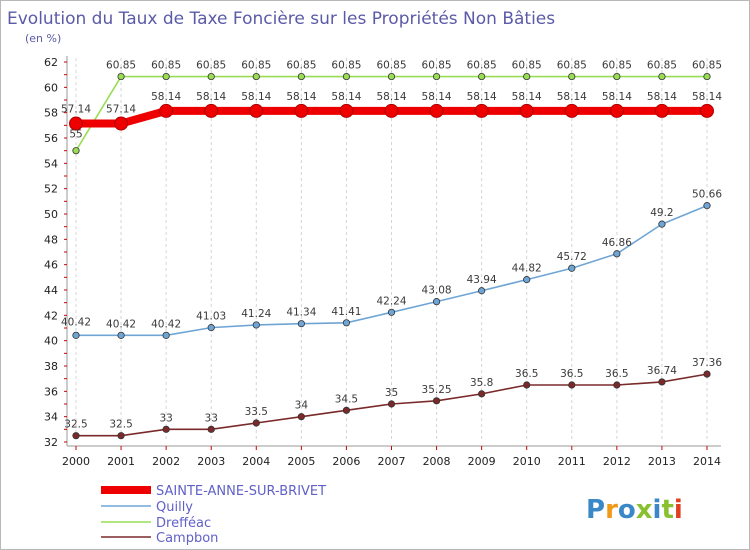 Image resolution: width=750 pixels, height=550 pixels. Describe the element at coordinates (51, 290) in the screenshot. I see `y-tick-label: 44` at that location.